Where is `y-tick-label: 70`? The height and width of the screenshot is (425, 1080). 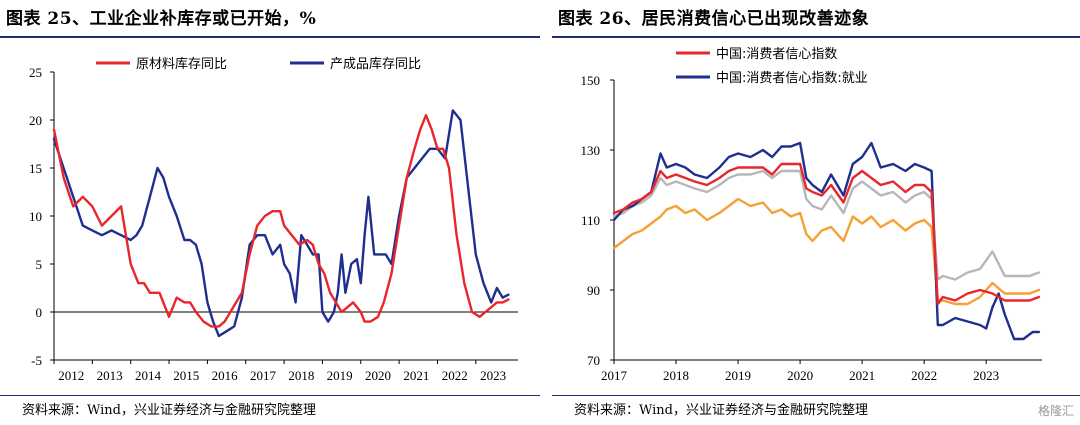
y-tick-label: 70 is located at coordinates (593, 360).